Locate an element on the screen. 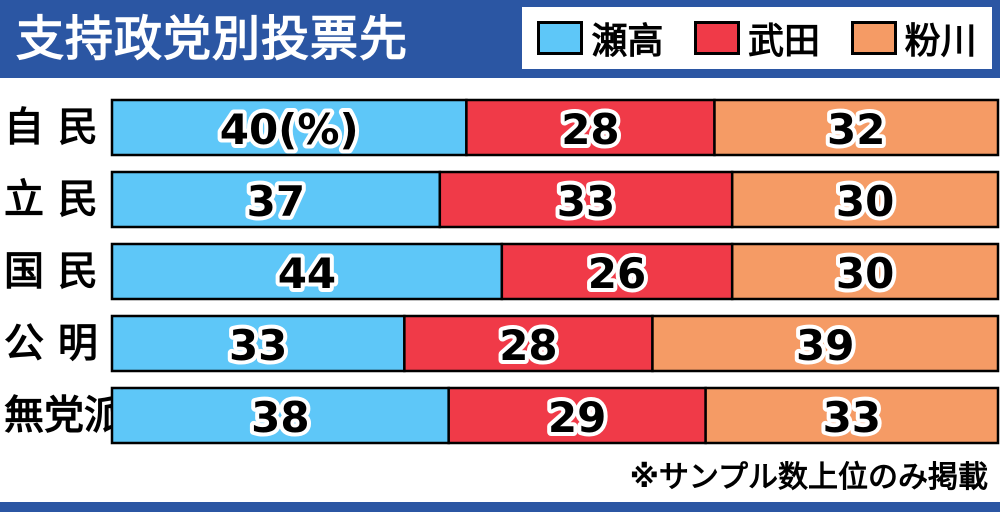 The width and height of the screenshot is (1000, 512). legend: 瀬高 武田 粉川 is located at coordinates (757, 38).